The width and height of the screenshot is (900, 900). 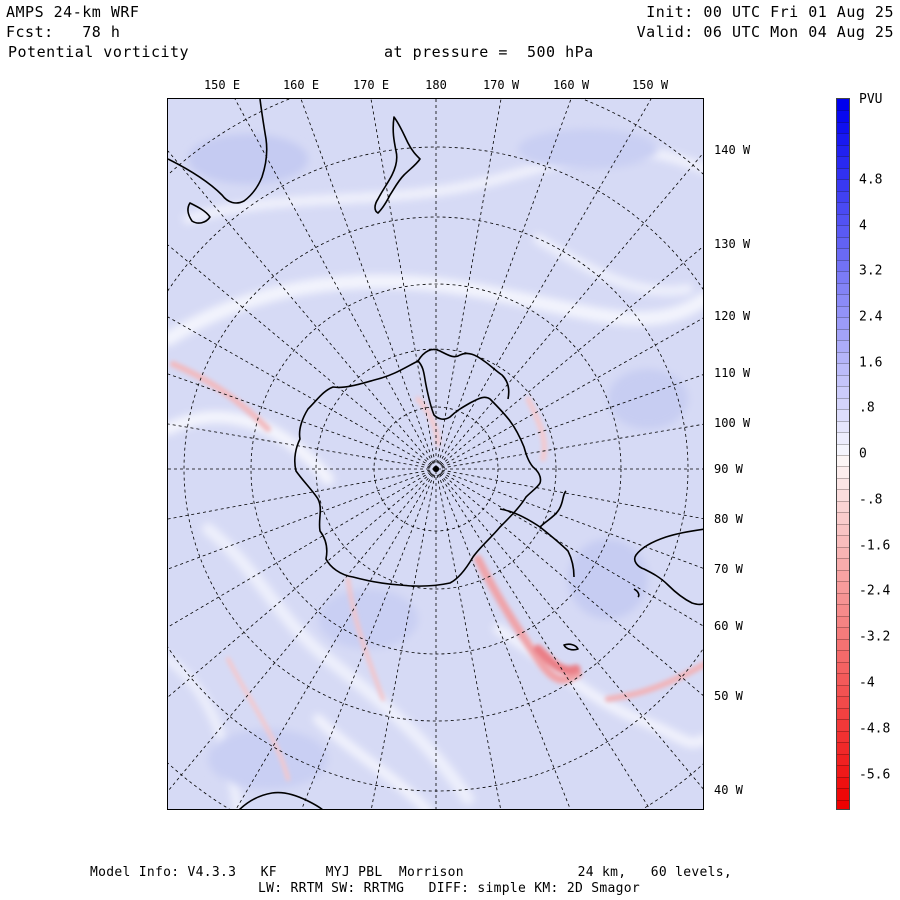 What do you see at coordinates (875, 591) in the screenshot?
I see `colorbar-label: -2.4` at bounding box center [875, 591].